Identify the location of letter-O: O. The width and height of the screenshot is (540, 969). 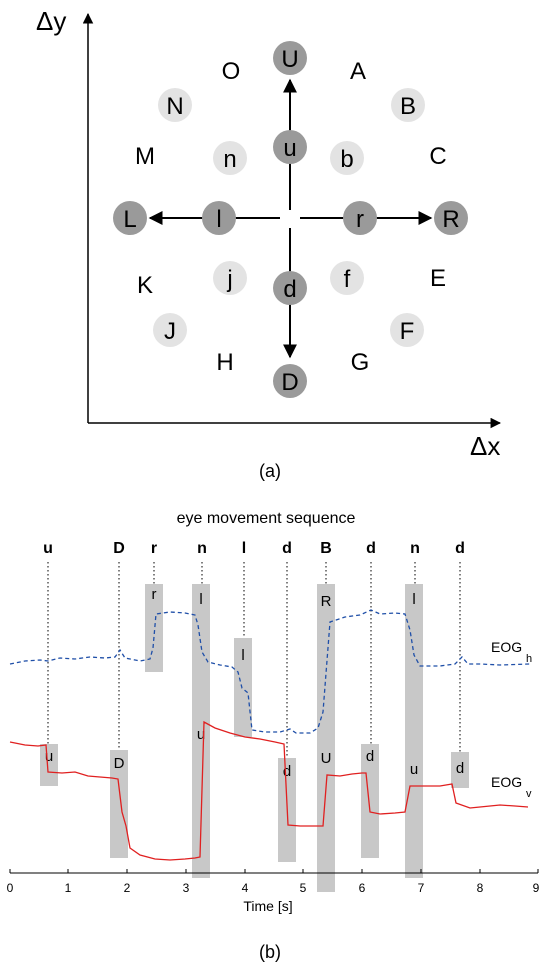
(231, 71).